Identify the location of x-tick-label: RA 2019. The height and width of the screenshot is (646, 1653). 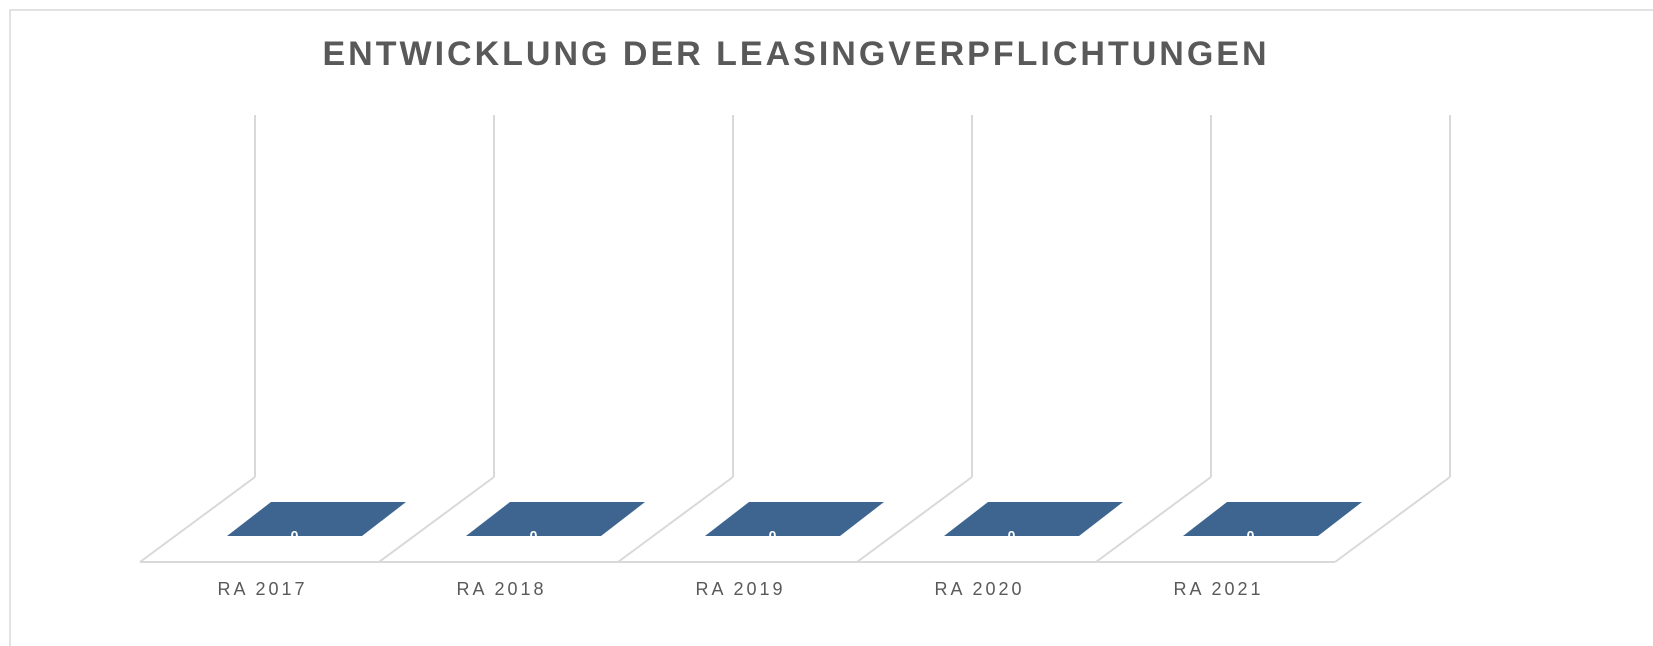
(740, 589).